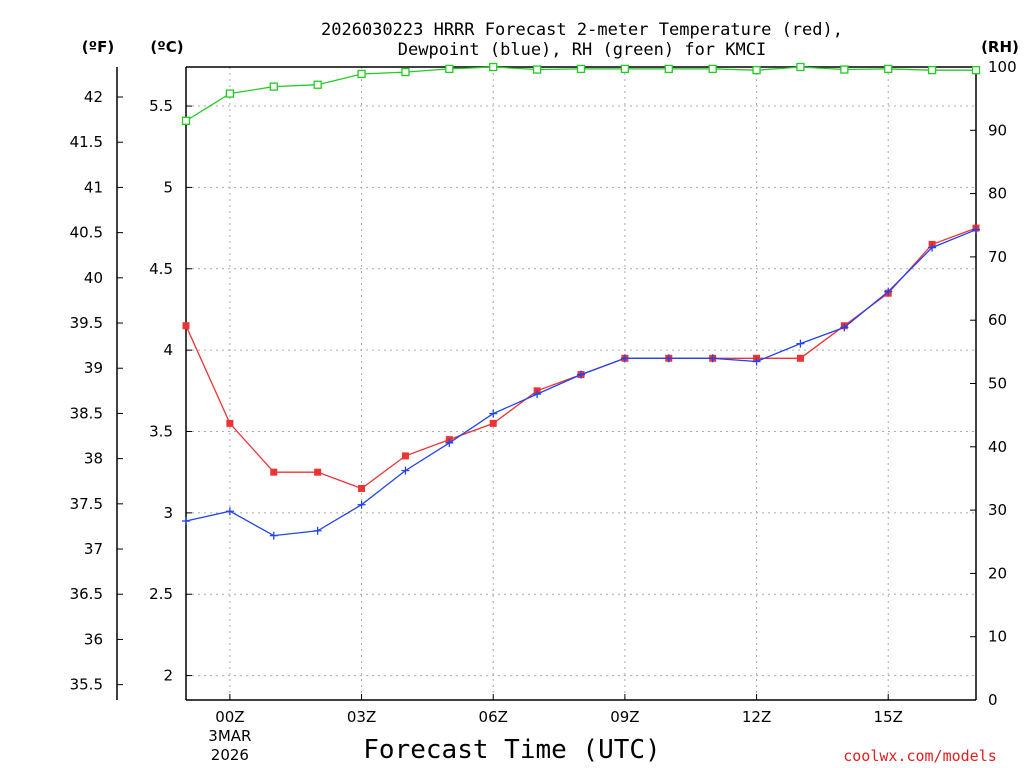 This screenshot has width=1024, height=768. I want to click on rh-tick-label: 50, so click(997, 384).